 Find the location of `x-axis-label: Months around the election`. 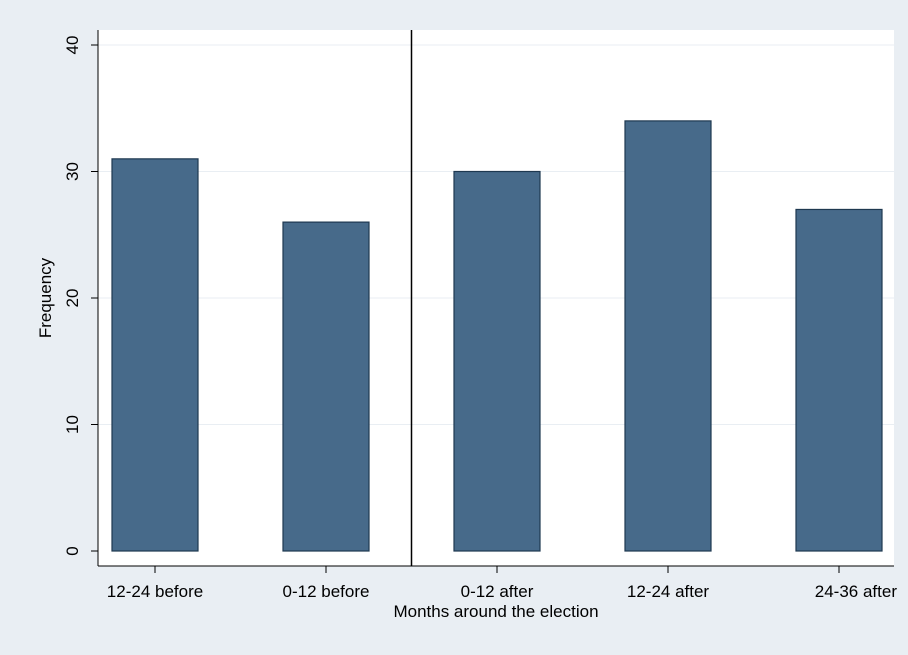

x-axis-label: Months around the election is located at coordinates (495, 611).